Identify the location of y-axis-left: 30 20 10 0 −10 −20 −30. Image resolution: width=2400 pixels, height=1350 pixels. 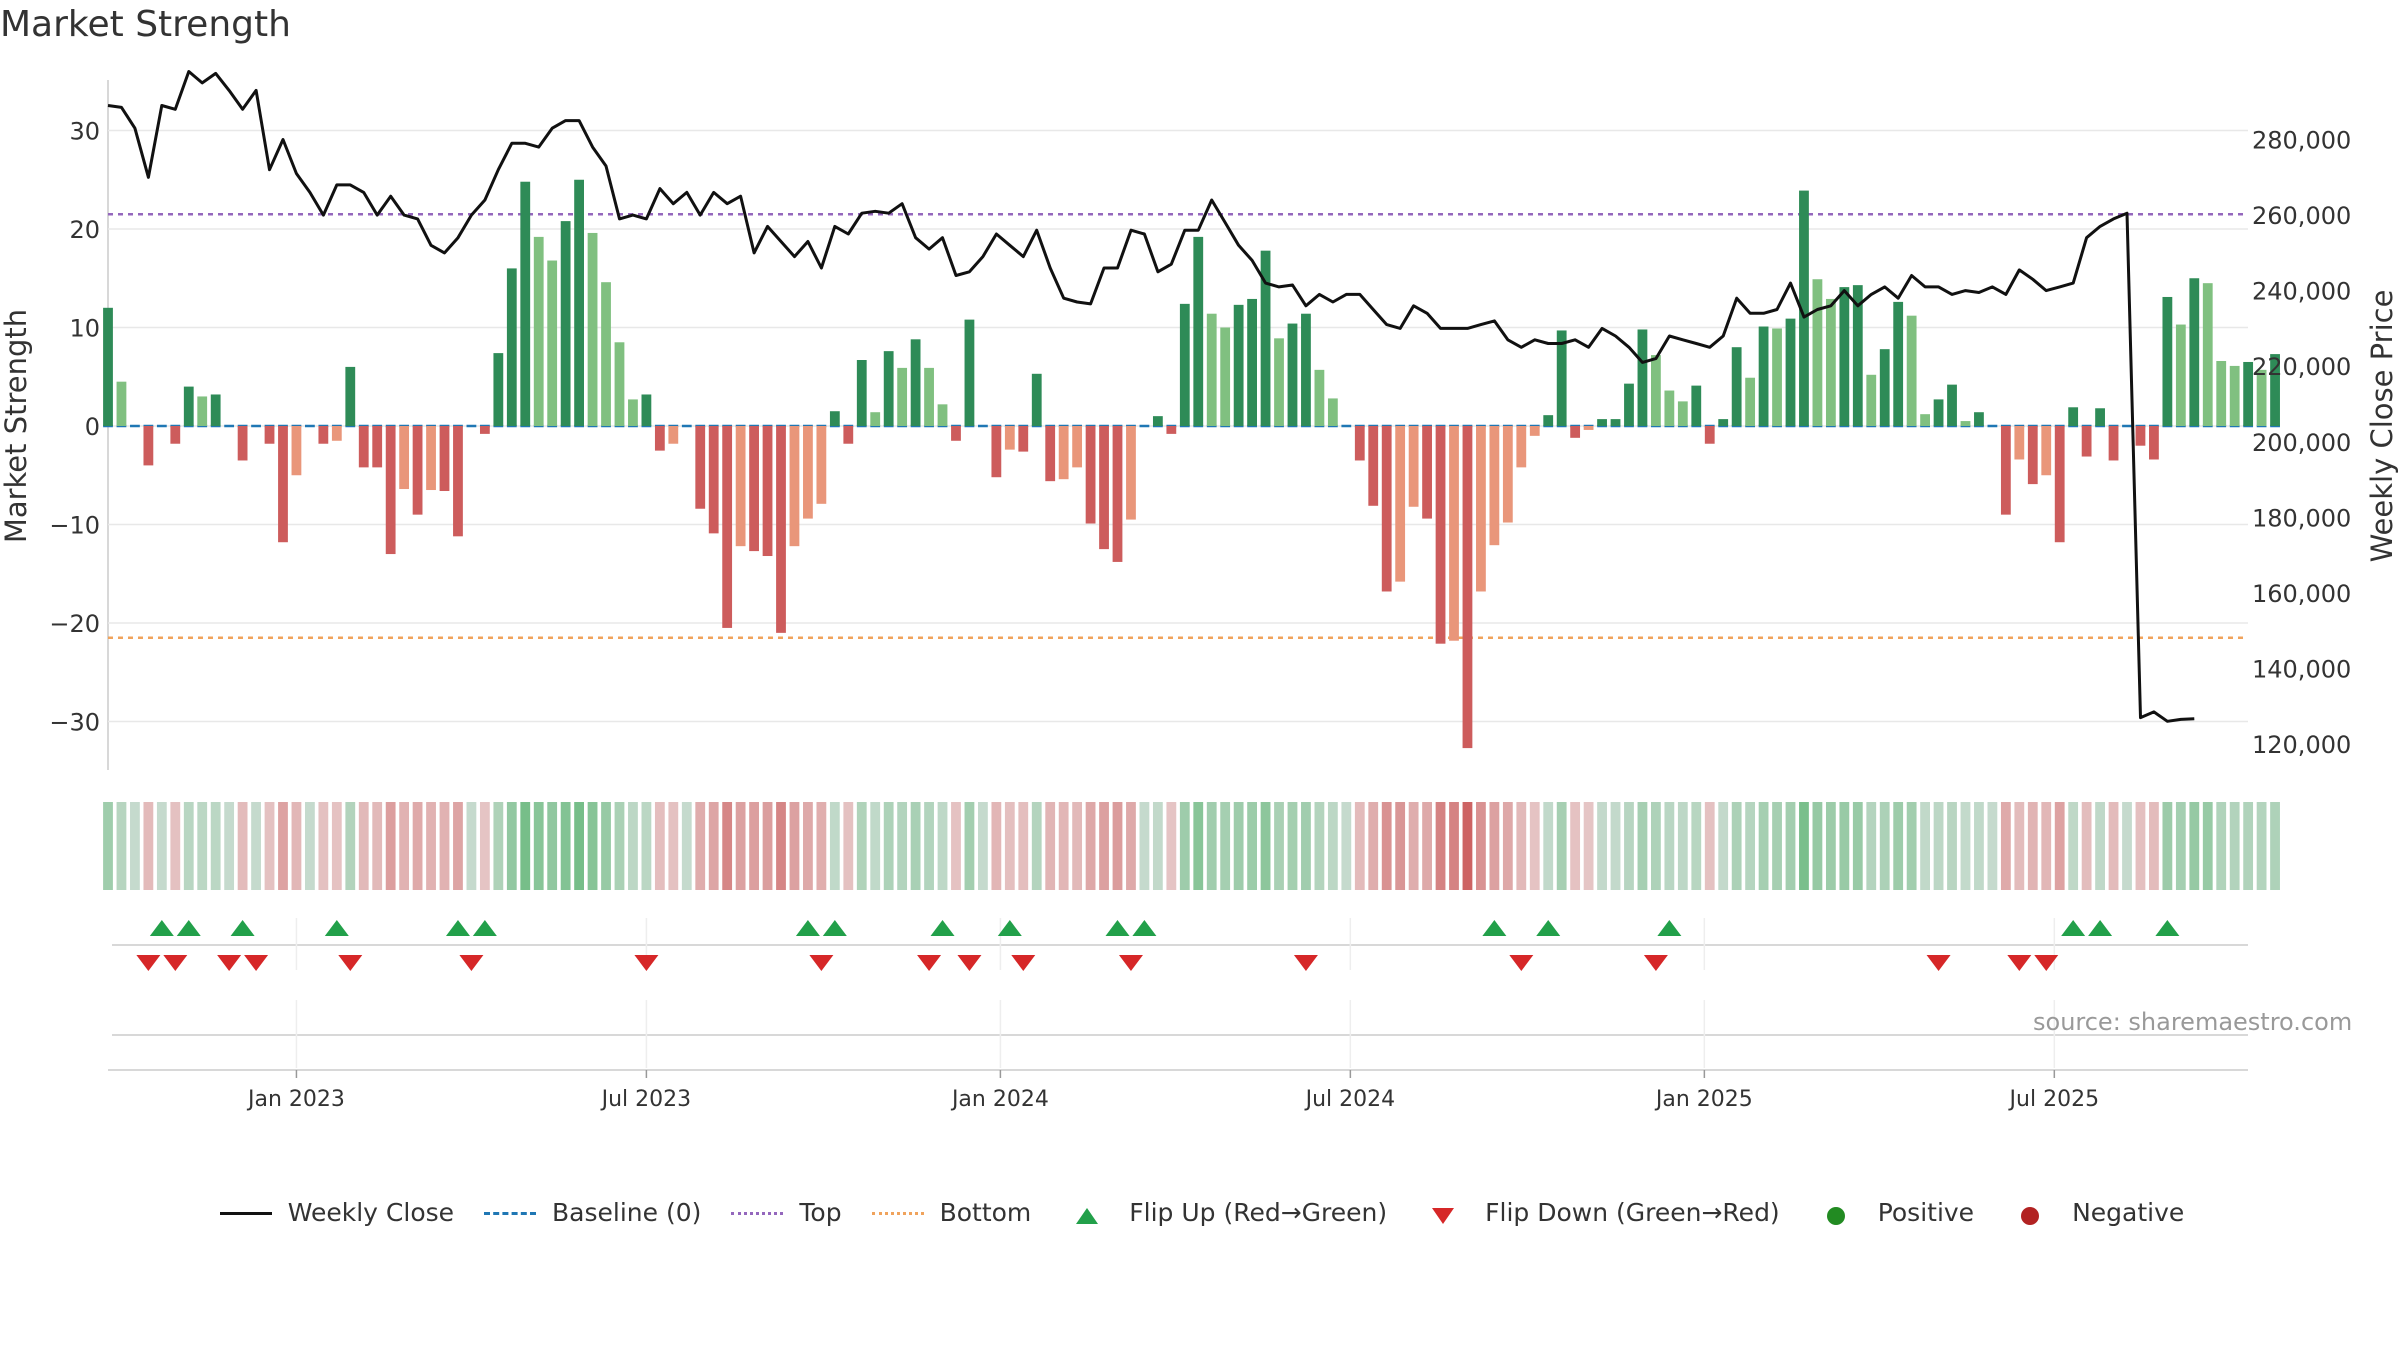
(74, 427).